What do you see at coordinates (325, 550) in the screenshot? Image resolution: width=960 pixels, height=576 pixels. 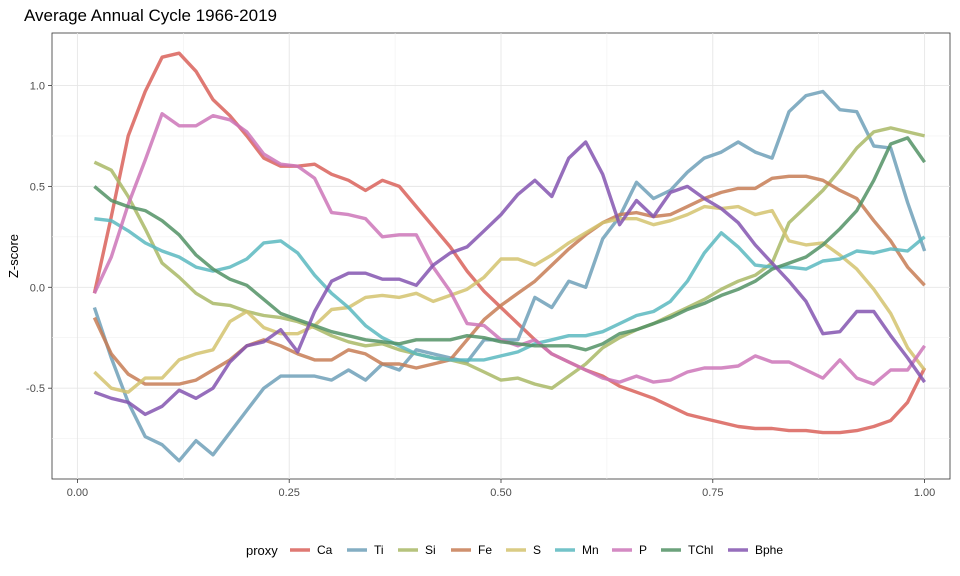 I see `legend-label-ca: Ca` at bounding box center [325, 550].